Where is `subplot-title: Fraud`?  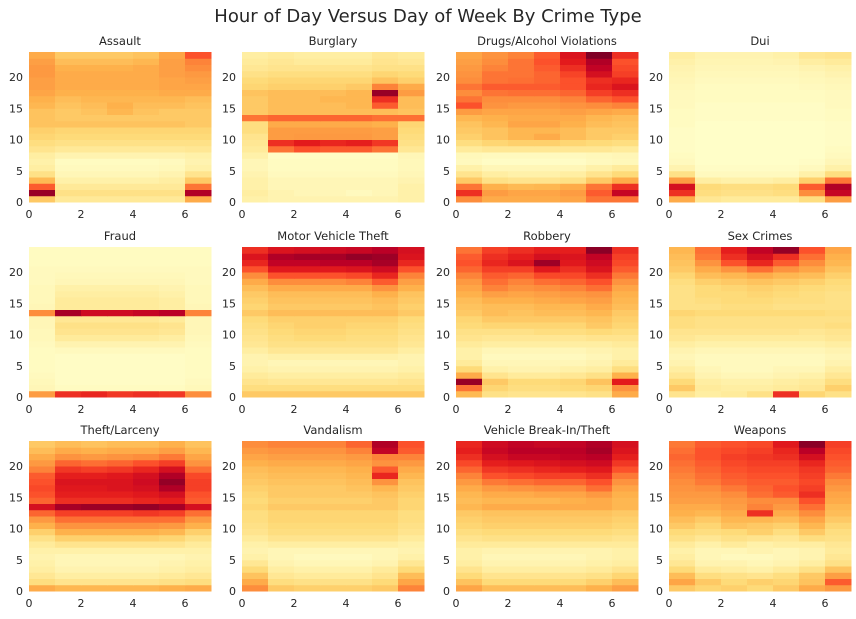
subplot-title: Fraud is located at coordinates (120, 236).